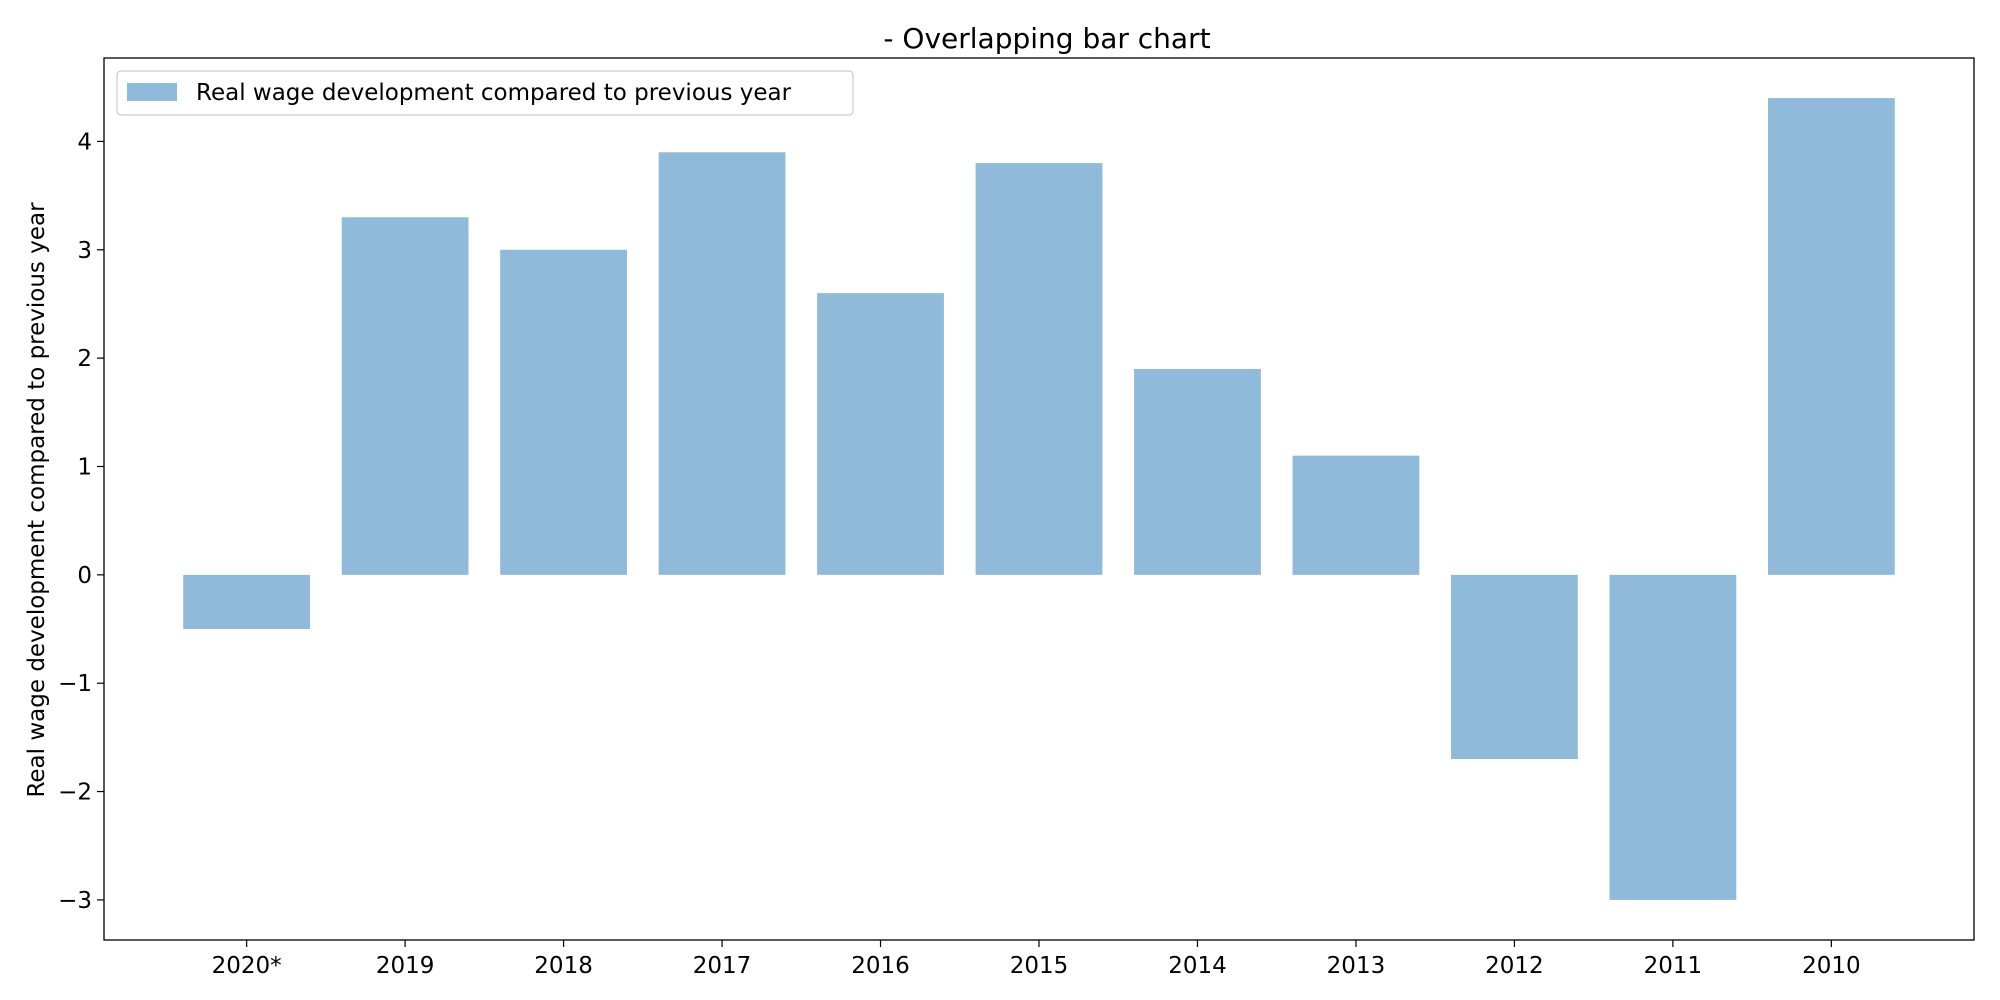 The image size is (2000, 1000). I want to click on bar-2010, so click(1831, 336).